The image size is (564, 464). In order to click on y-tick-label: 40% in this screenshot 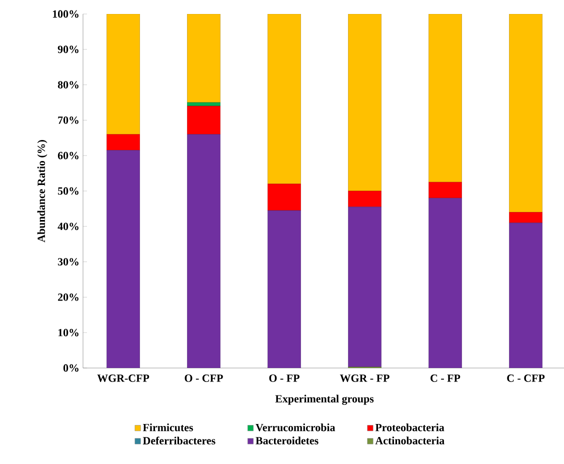, I will do `click(68, 226)`.